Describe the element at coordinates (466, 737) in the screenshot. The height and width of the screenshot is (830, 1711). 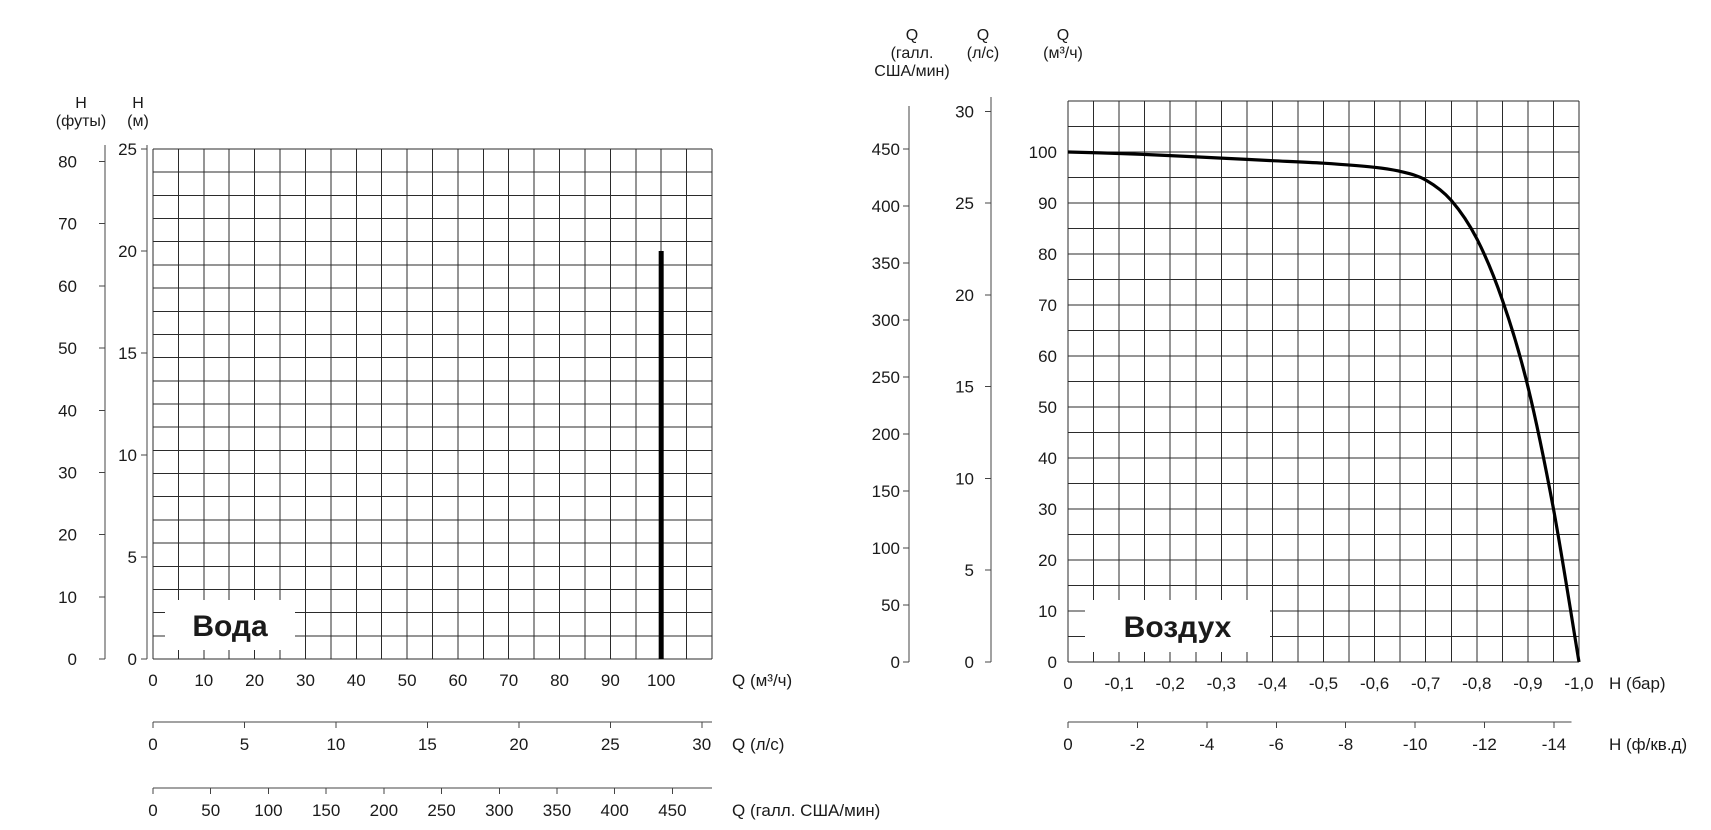
I see `x-axis: 0 5 10 15 20 25 30 Q (л/с)` at that location.